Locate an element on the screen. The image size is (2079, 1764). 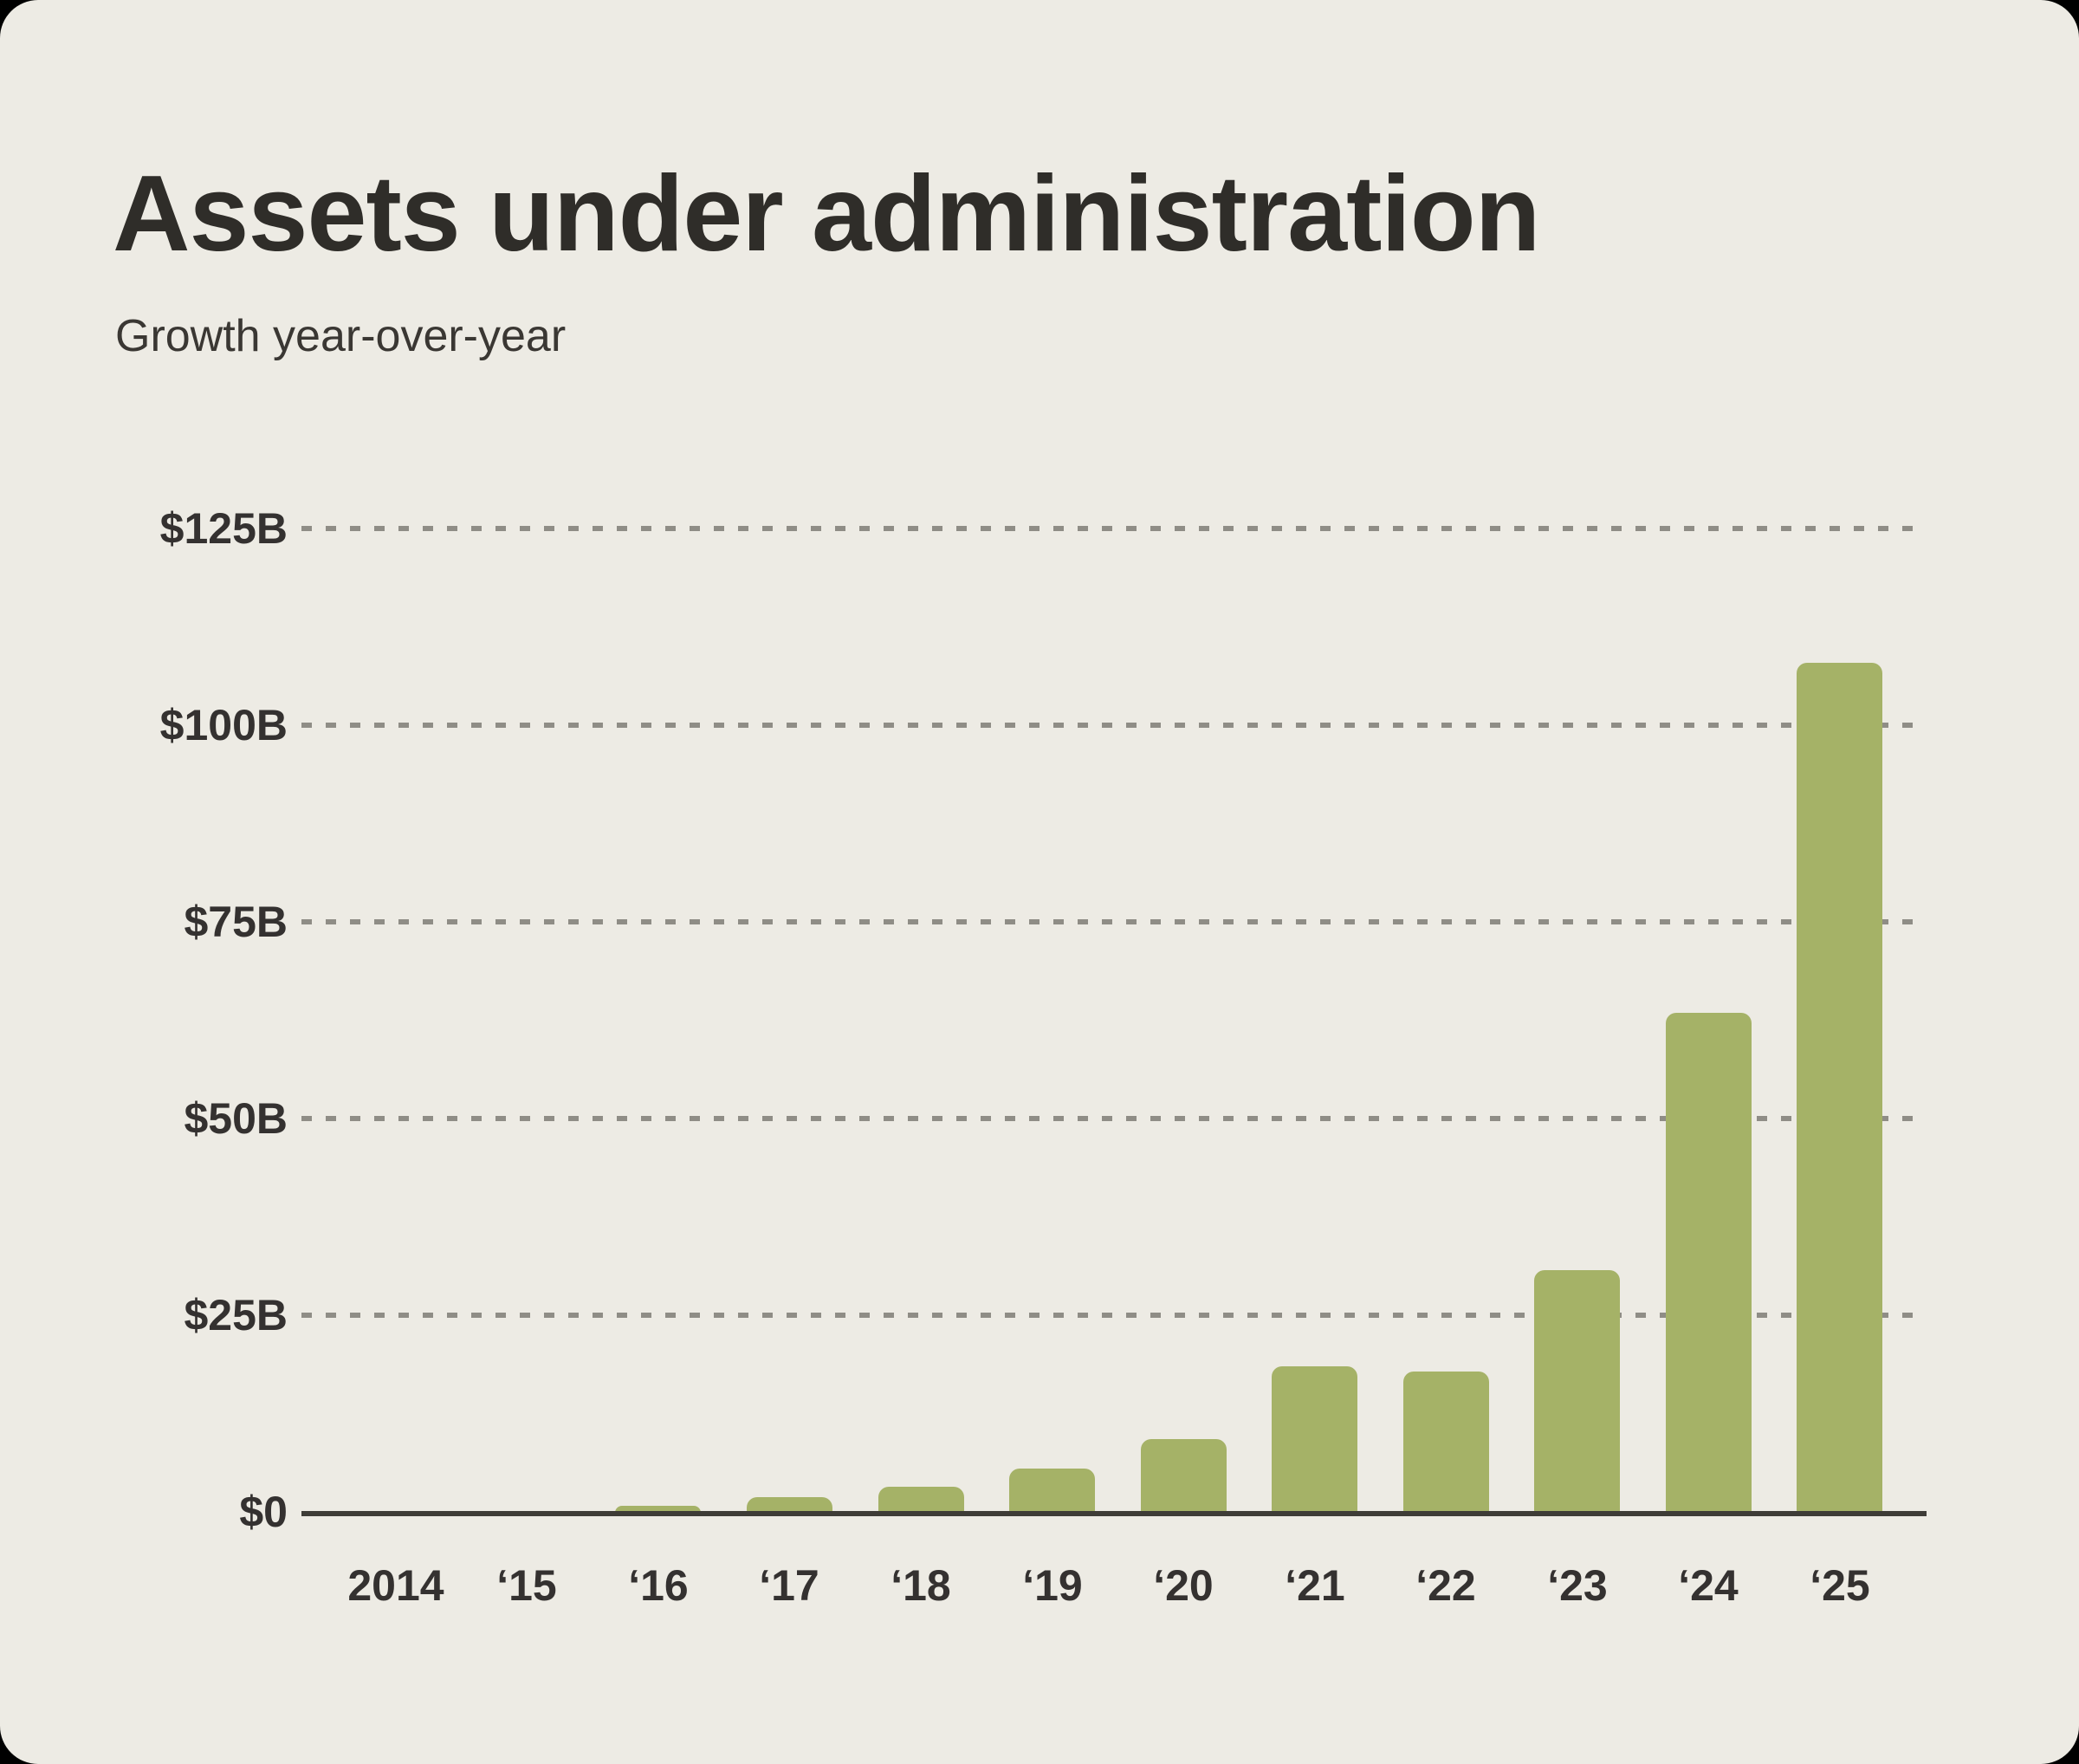
x-axis-label-2014: 2014 is located at coordinates (395, 1585).